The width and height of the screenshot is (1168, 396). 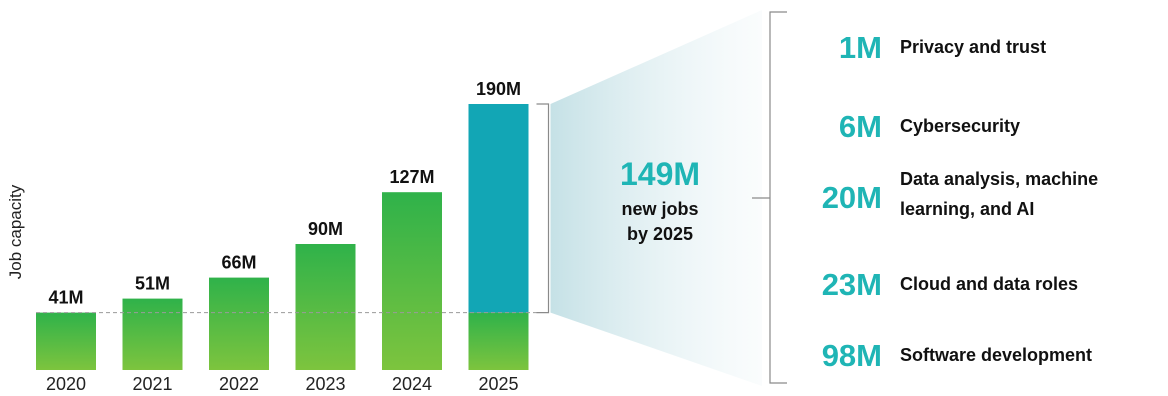 What do you see at coordinates (996, 355) in the screenshot?
I see `breakdown-label: Software development` at bounding box center [996, 355].